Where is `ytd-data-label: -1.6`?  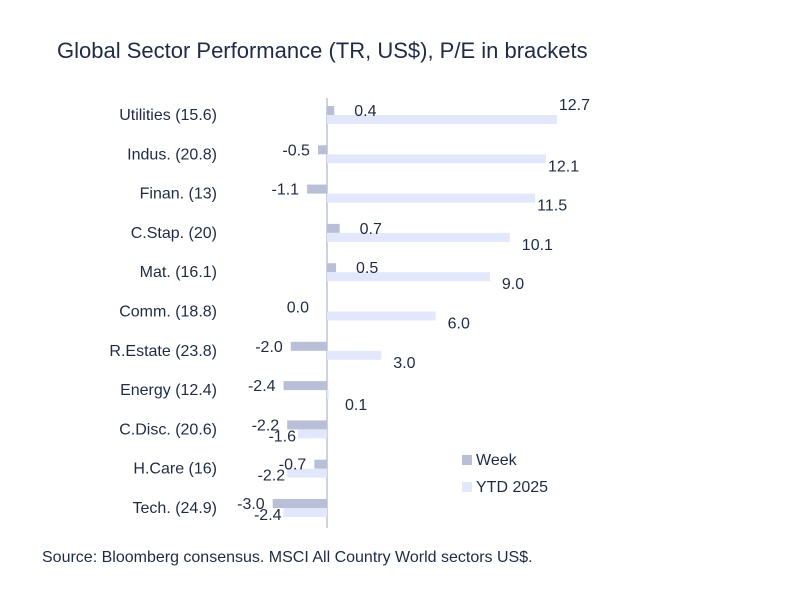 ytd-data-label: -1.6 is located at coordinates (282, 436).